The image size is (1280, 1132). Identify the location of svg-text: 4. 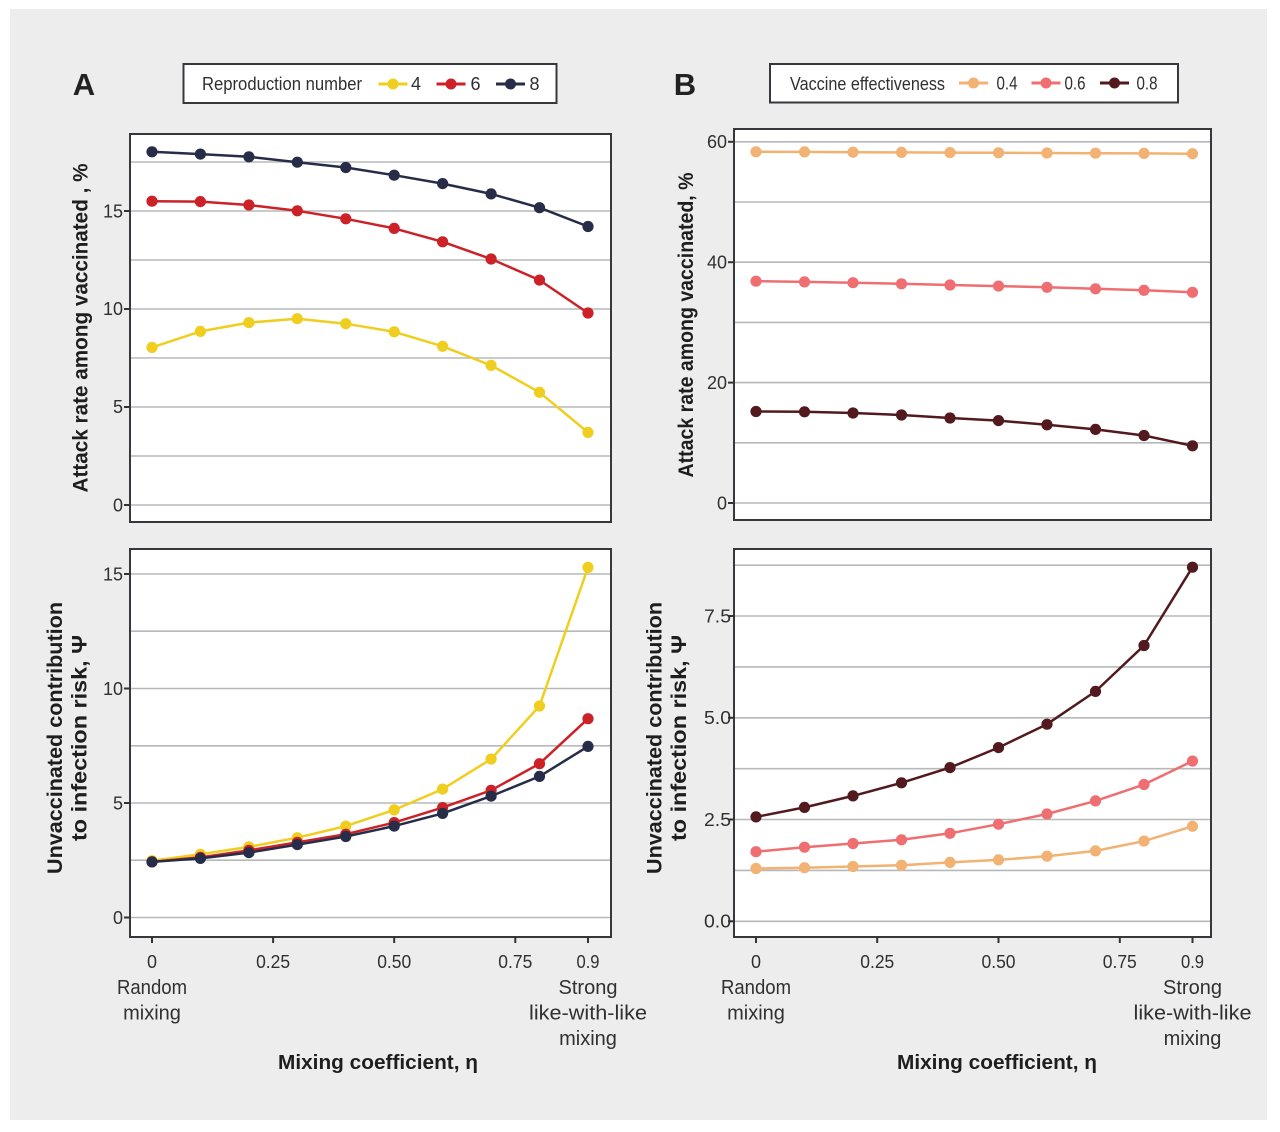
(416, 84).